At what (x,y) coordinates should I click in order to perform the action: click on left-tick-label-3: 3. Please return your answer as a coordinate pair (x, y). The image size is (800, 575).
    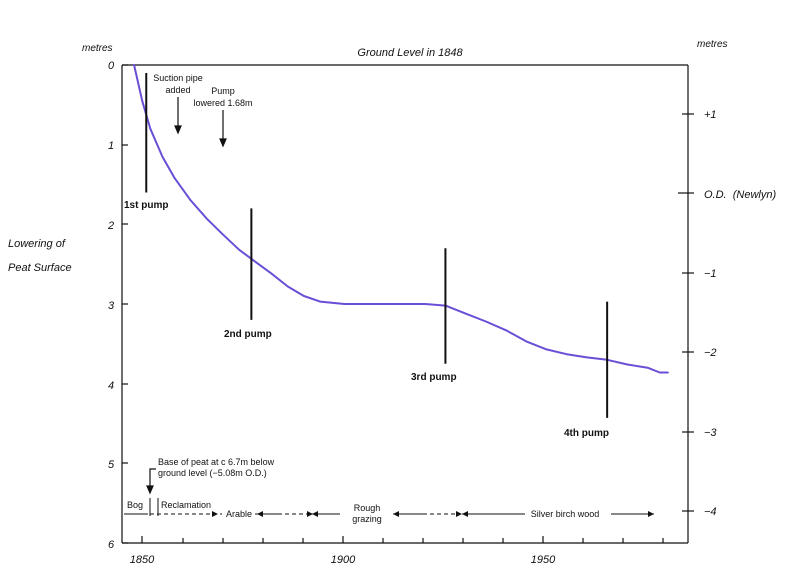
    Looking at the image, I should click on (111, 306).